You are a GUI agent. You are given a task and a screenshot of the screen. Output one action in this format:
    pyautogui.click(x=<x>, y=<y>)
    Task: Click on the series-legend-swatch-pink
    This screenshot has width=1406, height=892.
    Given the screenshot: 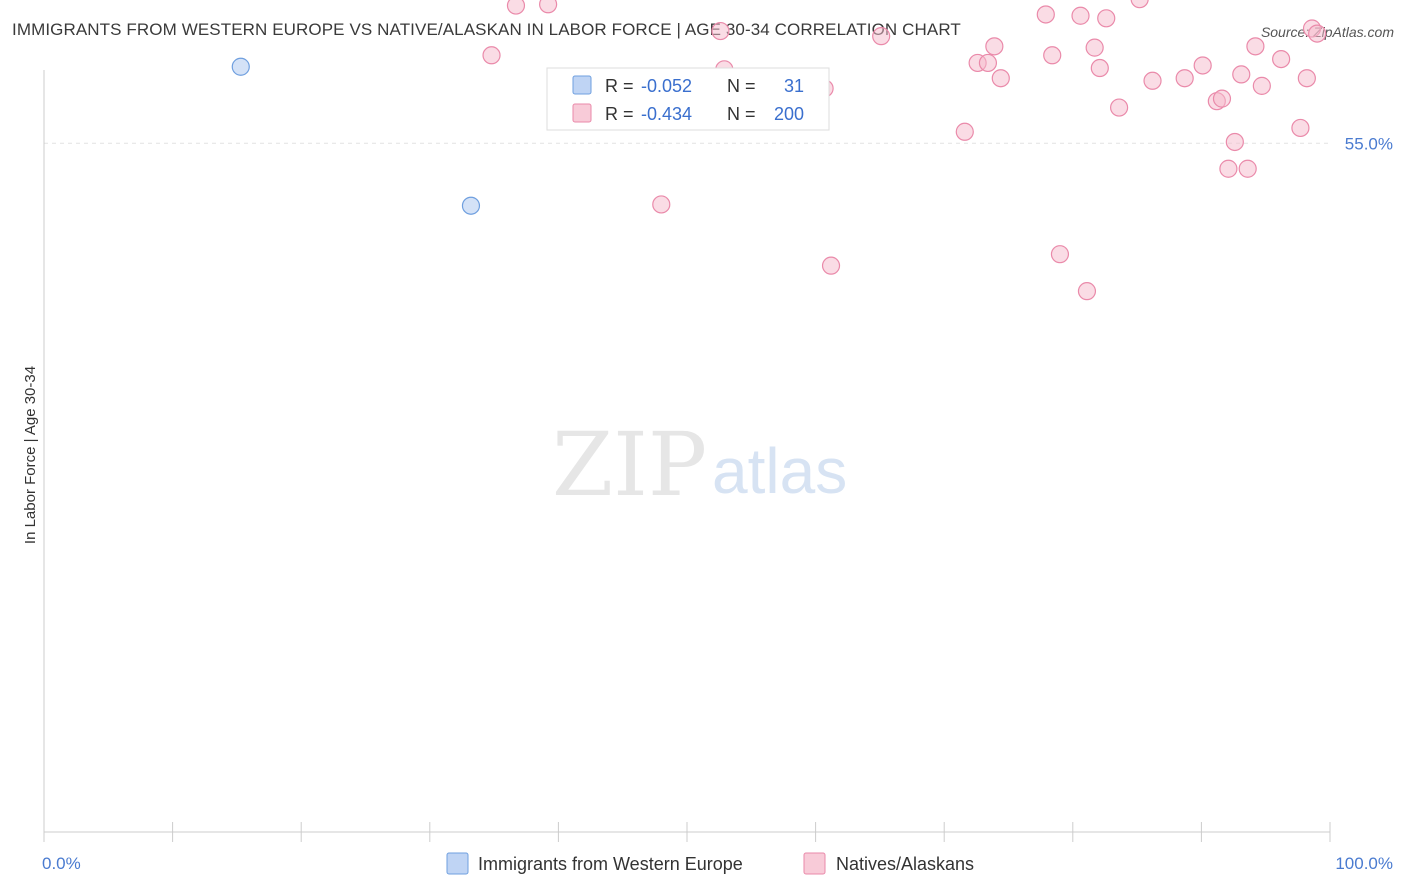 What is the action you would take?
    pyautogui.click(x=814, y=863)
    